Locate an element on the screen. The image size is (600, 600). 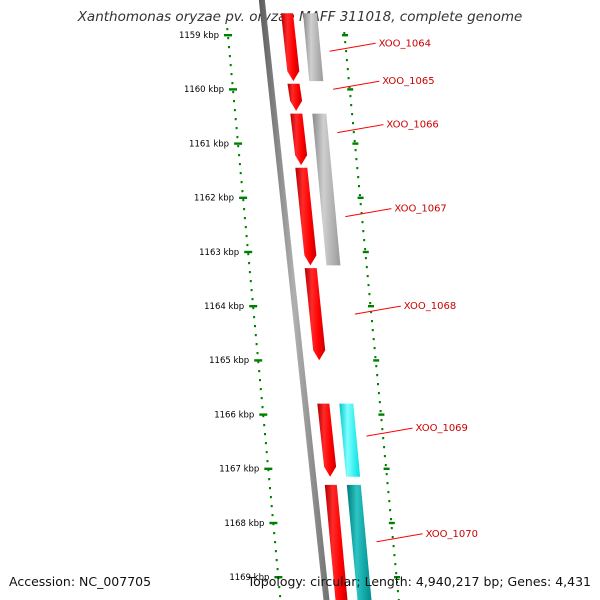
scale-tick-label: 1169 kbp is located at coordinates (249, 578).